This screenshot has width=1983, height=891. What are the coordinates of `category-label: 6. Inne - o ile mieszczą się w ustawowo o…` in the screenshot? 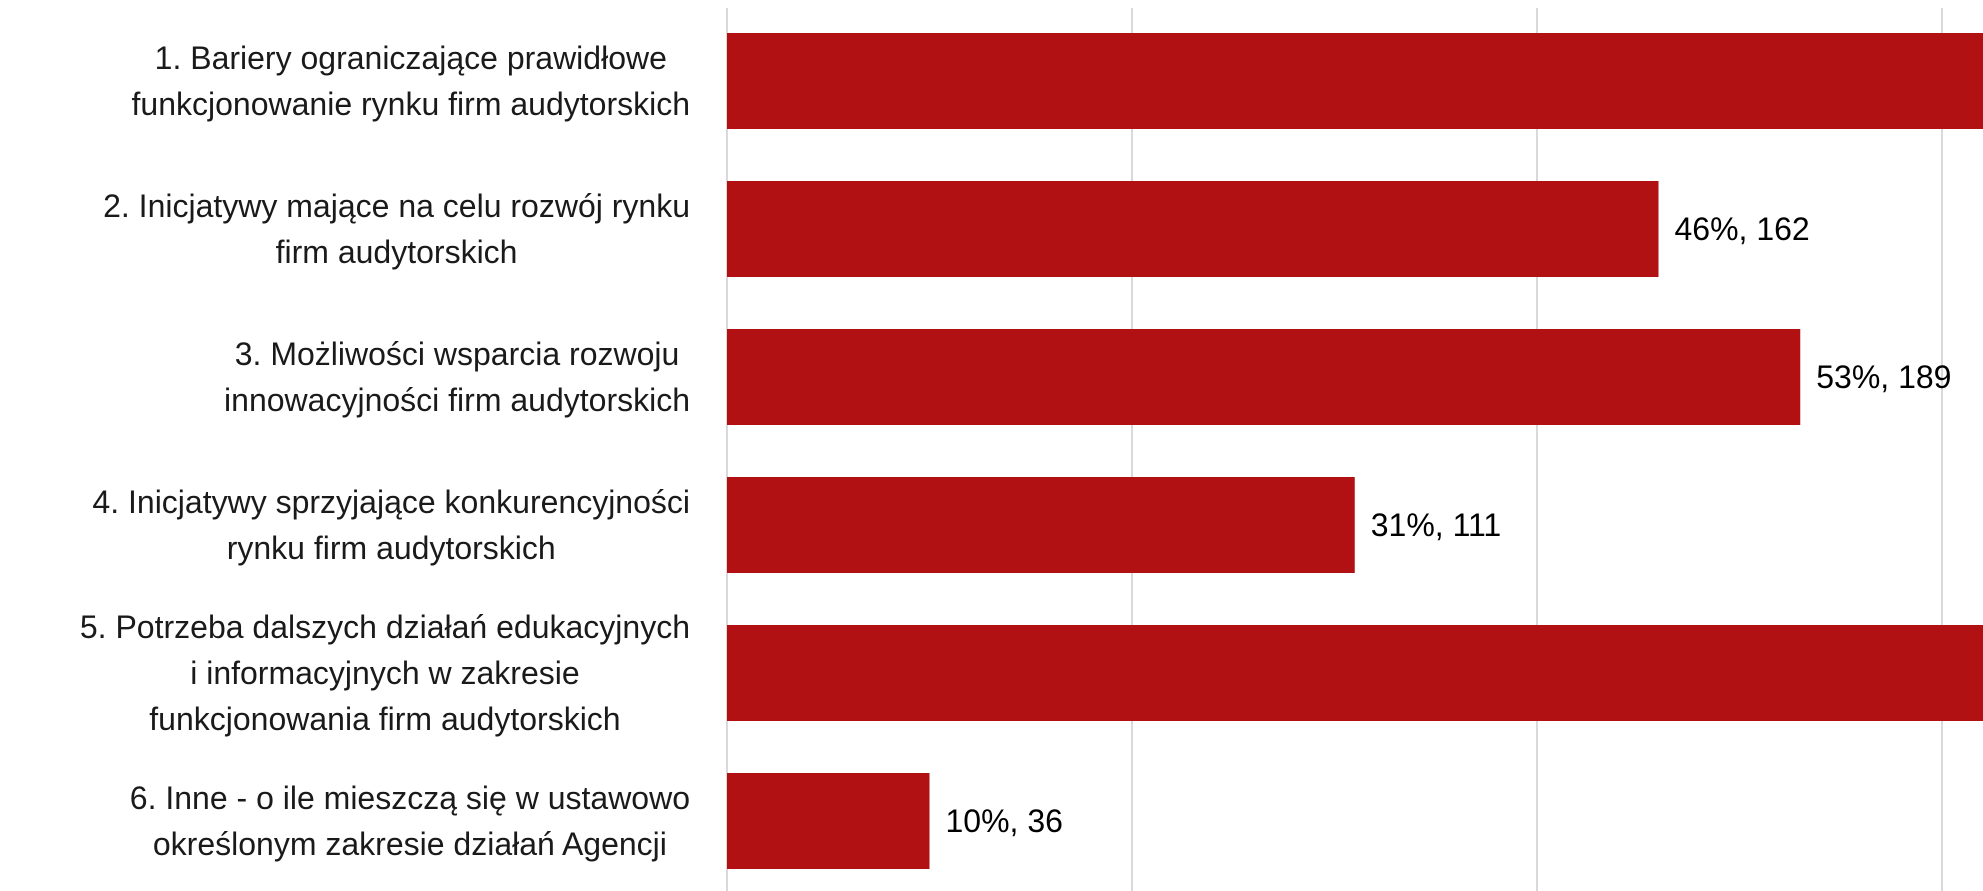 It's located at (410, 821).